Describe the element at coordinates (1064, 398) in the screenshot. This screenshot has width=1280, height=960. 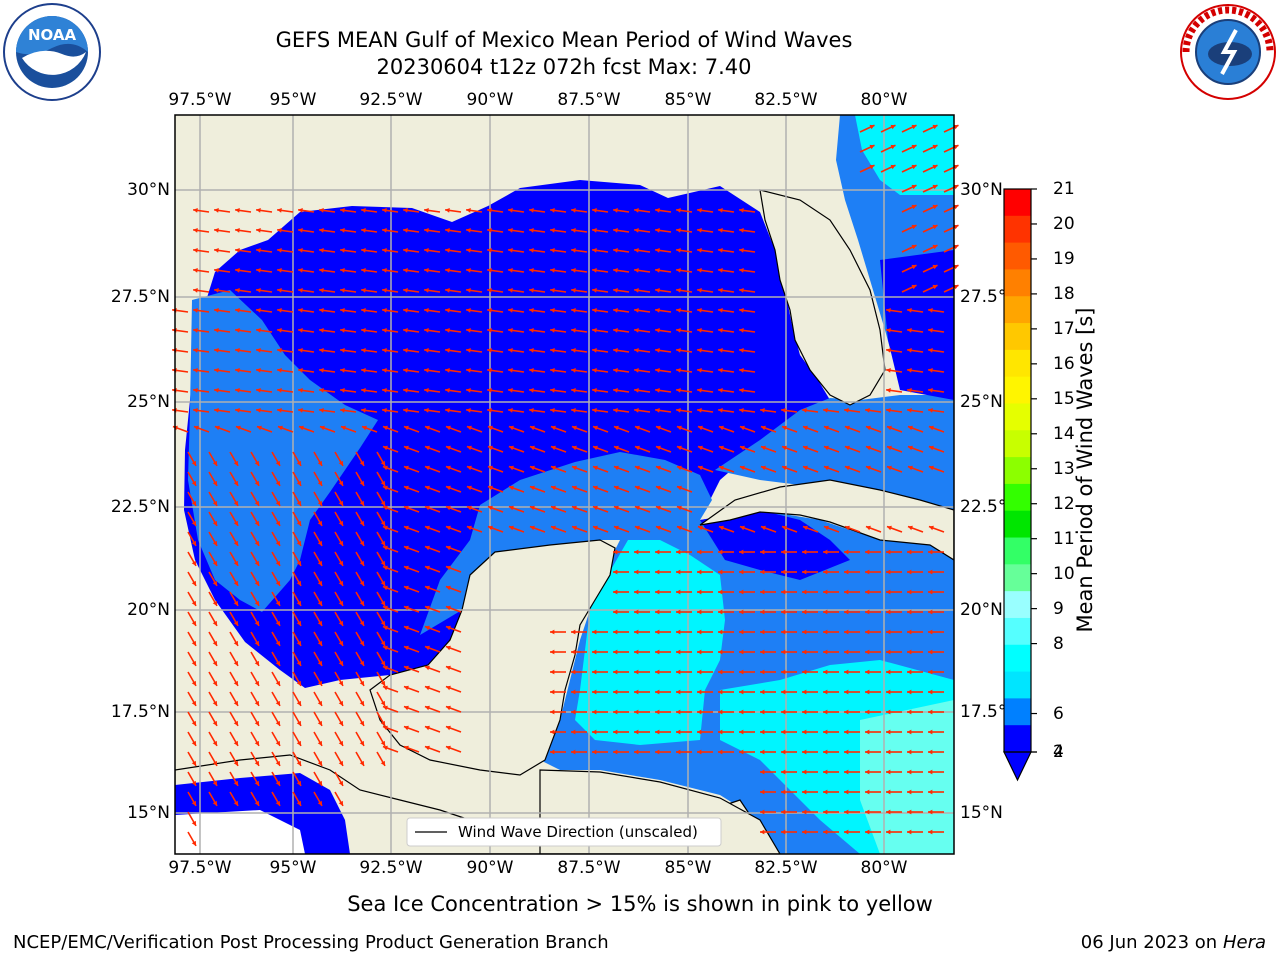
I see `colorbar-tick-label: 15` at that location.